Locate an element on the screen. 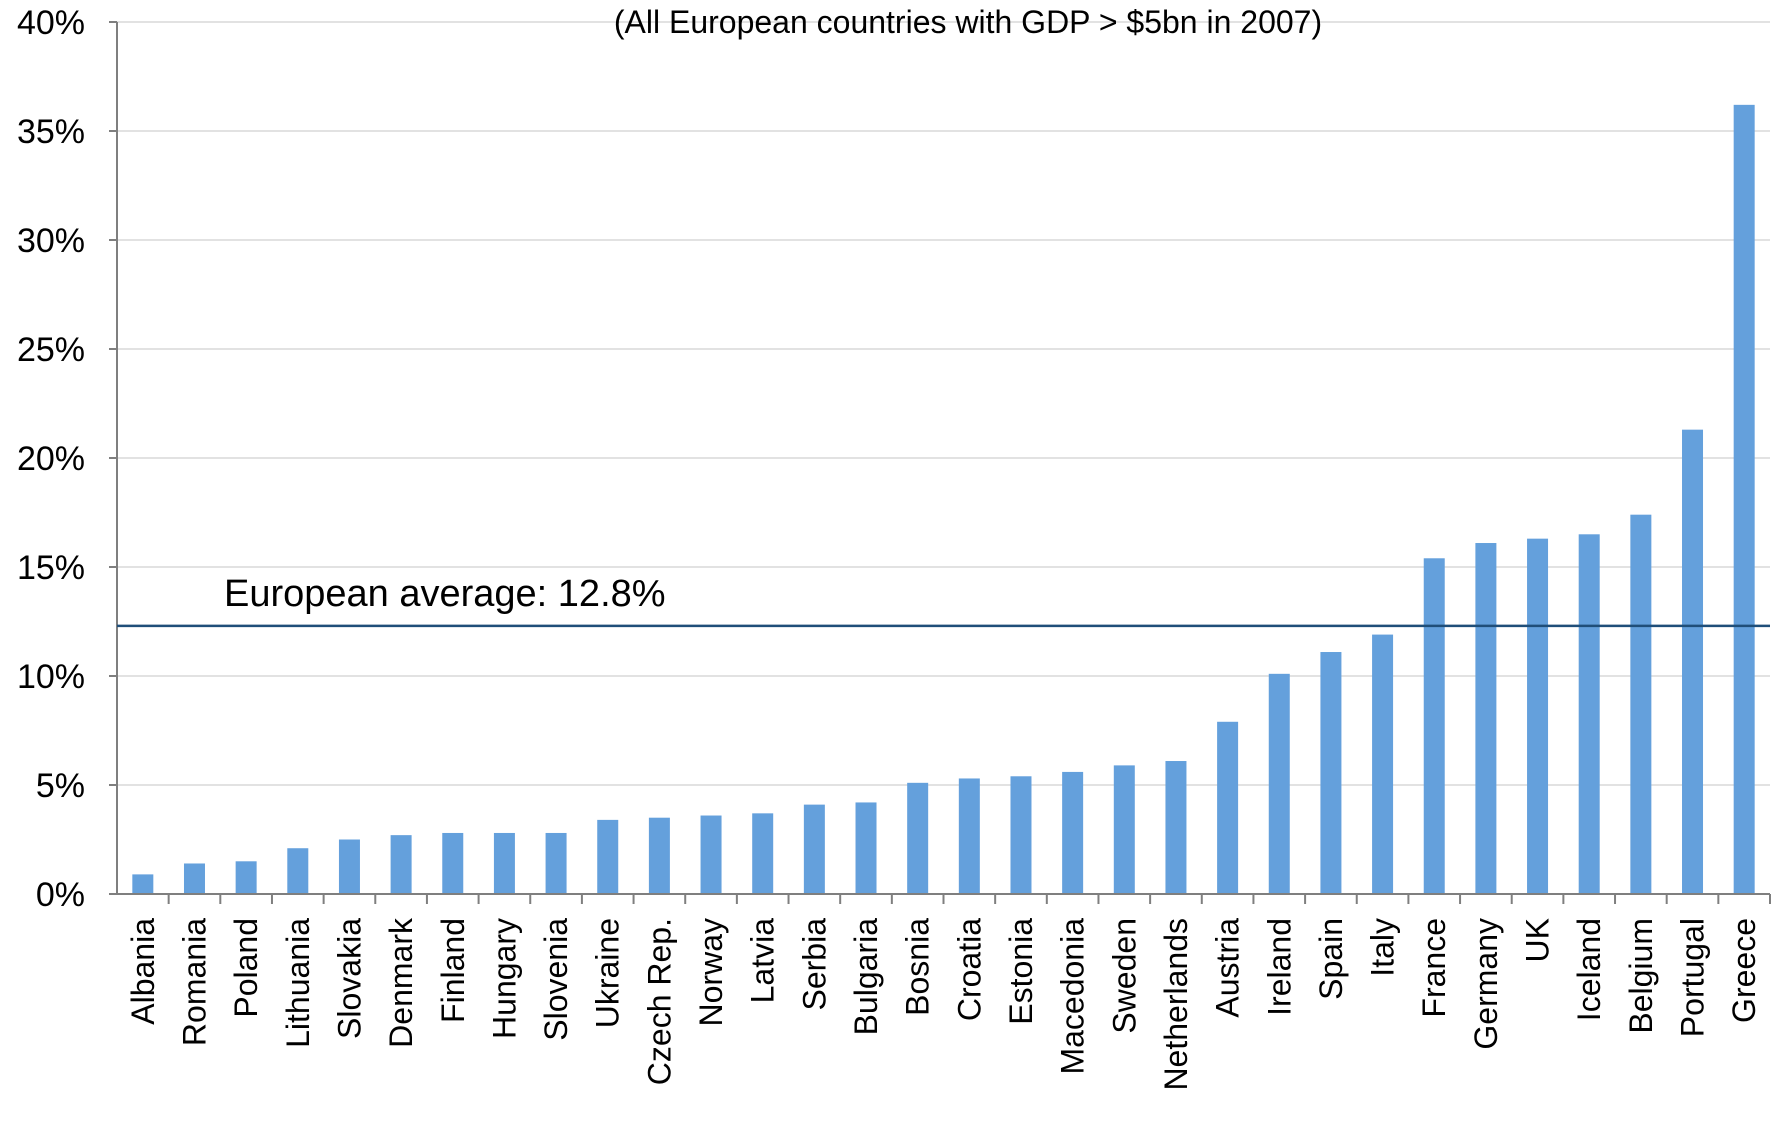 The image size is (1775, 1122). bar-bosnia is located at coordinates (918, 838).